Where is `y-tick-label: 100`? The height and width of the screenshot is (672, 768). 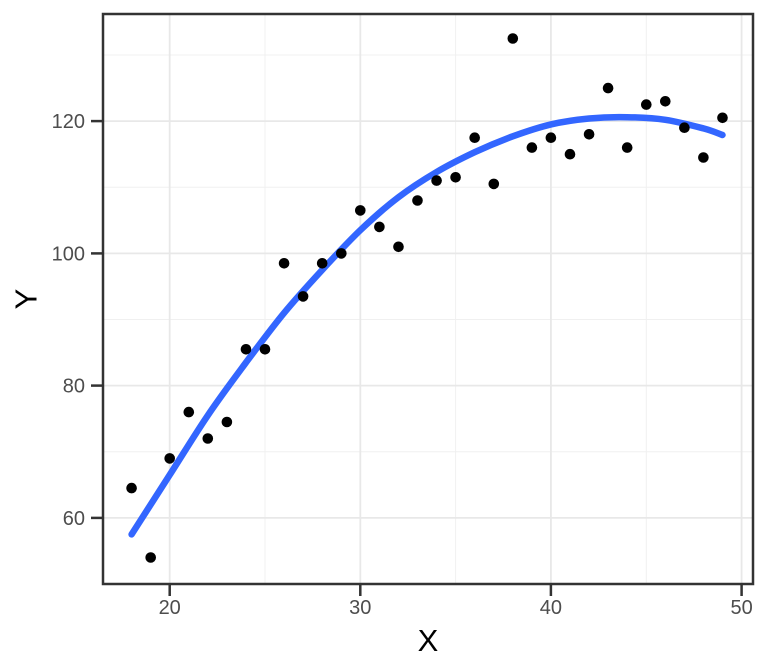 y-tick-label: 100 is located at coordinates (68, 254).